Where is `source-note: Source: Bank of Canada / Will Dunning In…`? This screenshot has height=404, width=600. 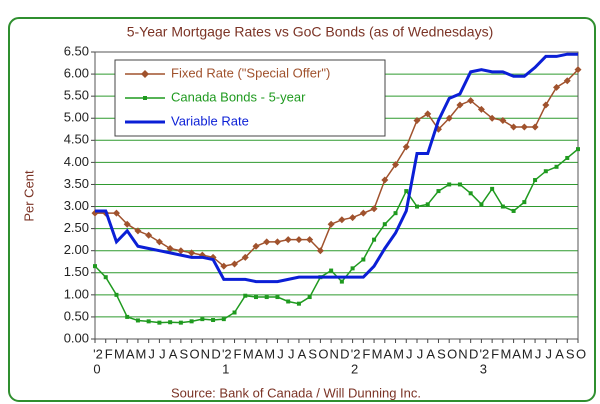 source-note: Source: Bank of Canada / Will Dunning In… is located at coordinates (296, 392).